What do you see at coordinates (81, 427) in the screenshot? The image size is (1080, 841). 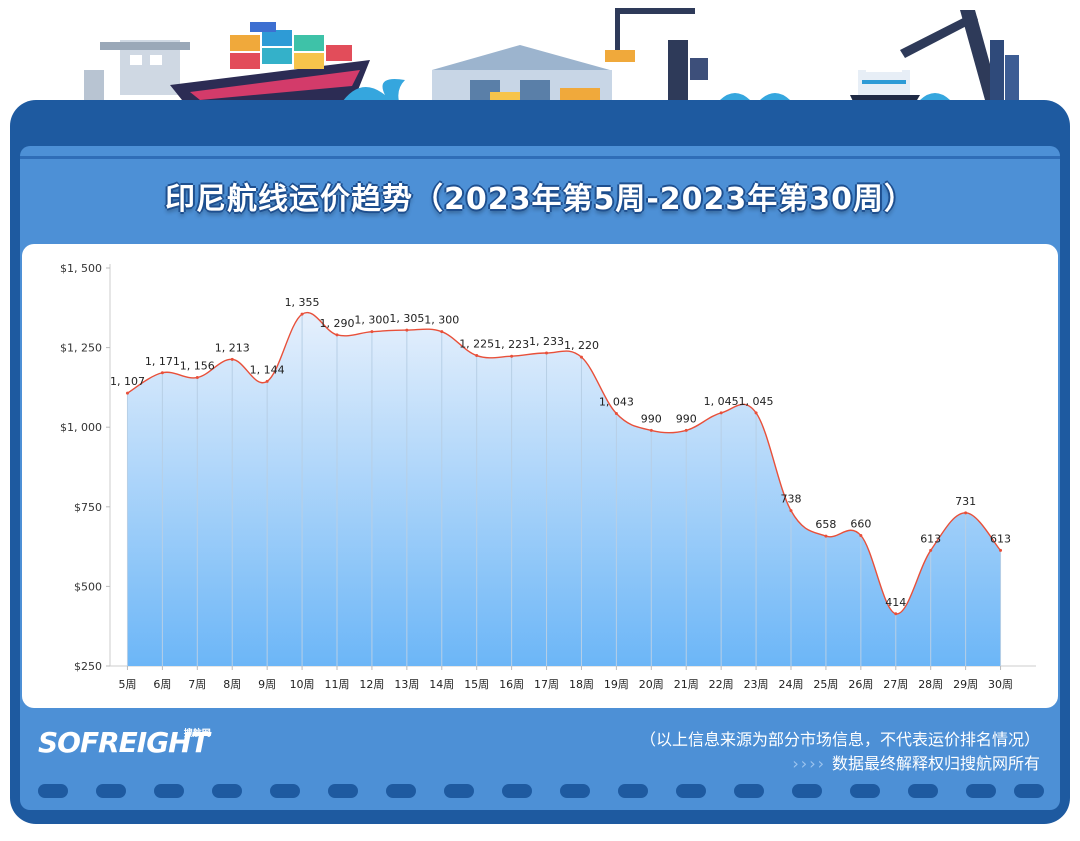 I see `y-tick-label: $1, 000` at bounding box center [81, 427].